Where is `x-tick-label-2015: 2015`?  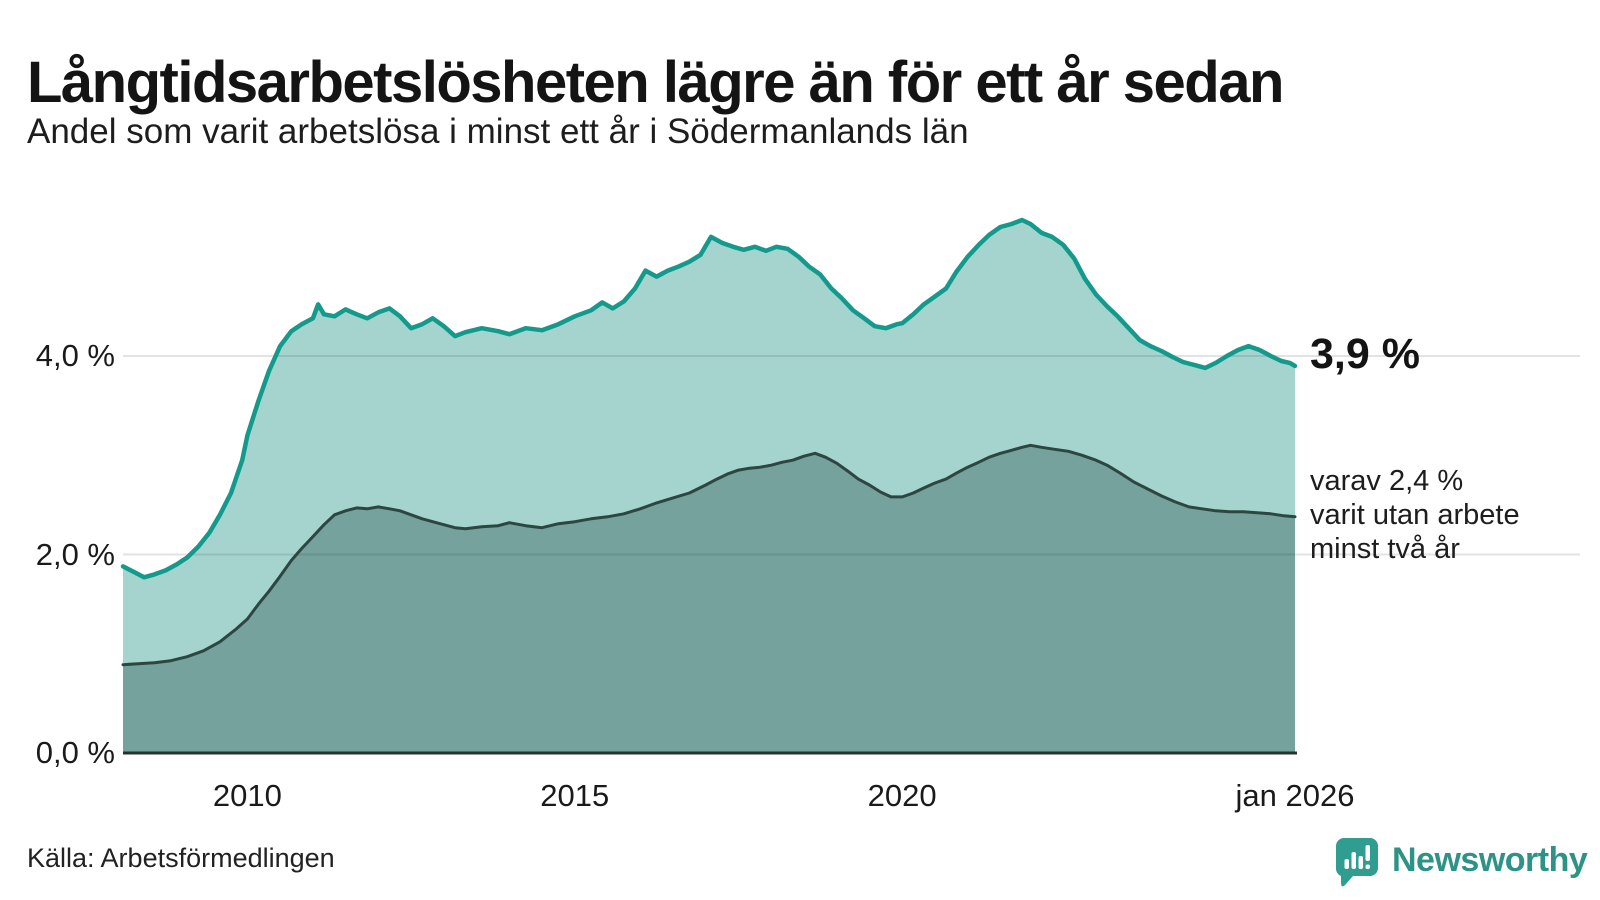 x-tick-label-2015: 2015 is located at coordinates (575, 795).